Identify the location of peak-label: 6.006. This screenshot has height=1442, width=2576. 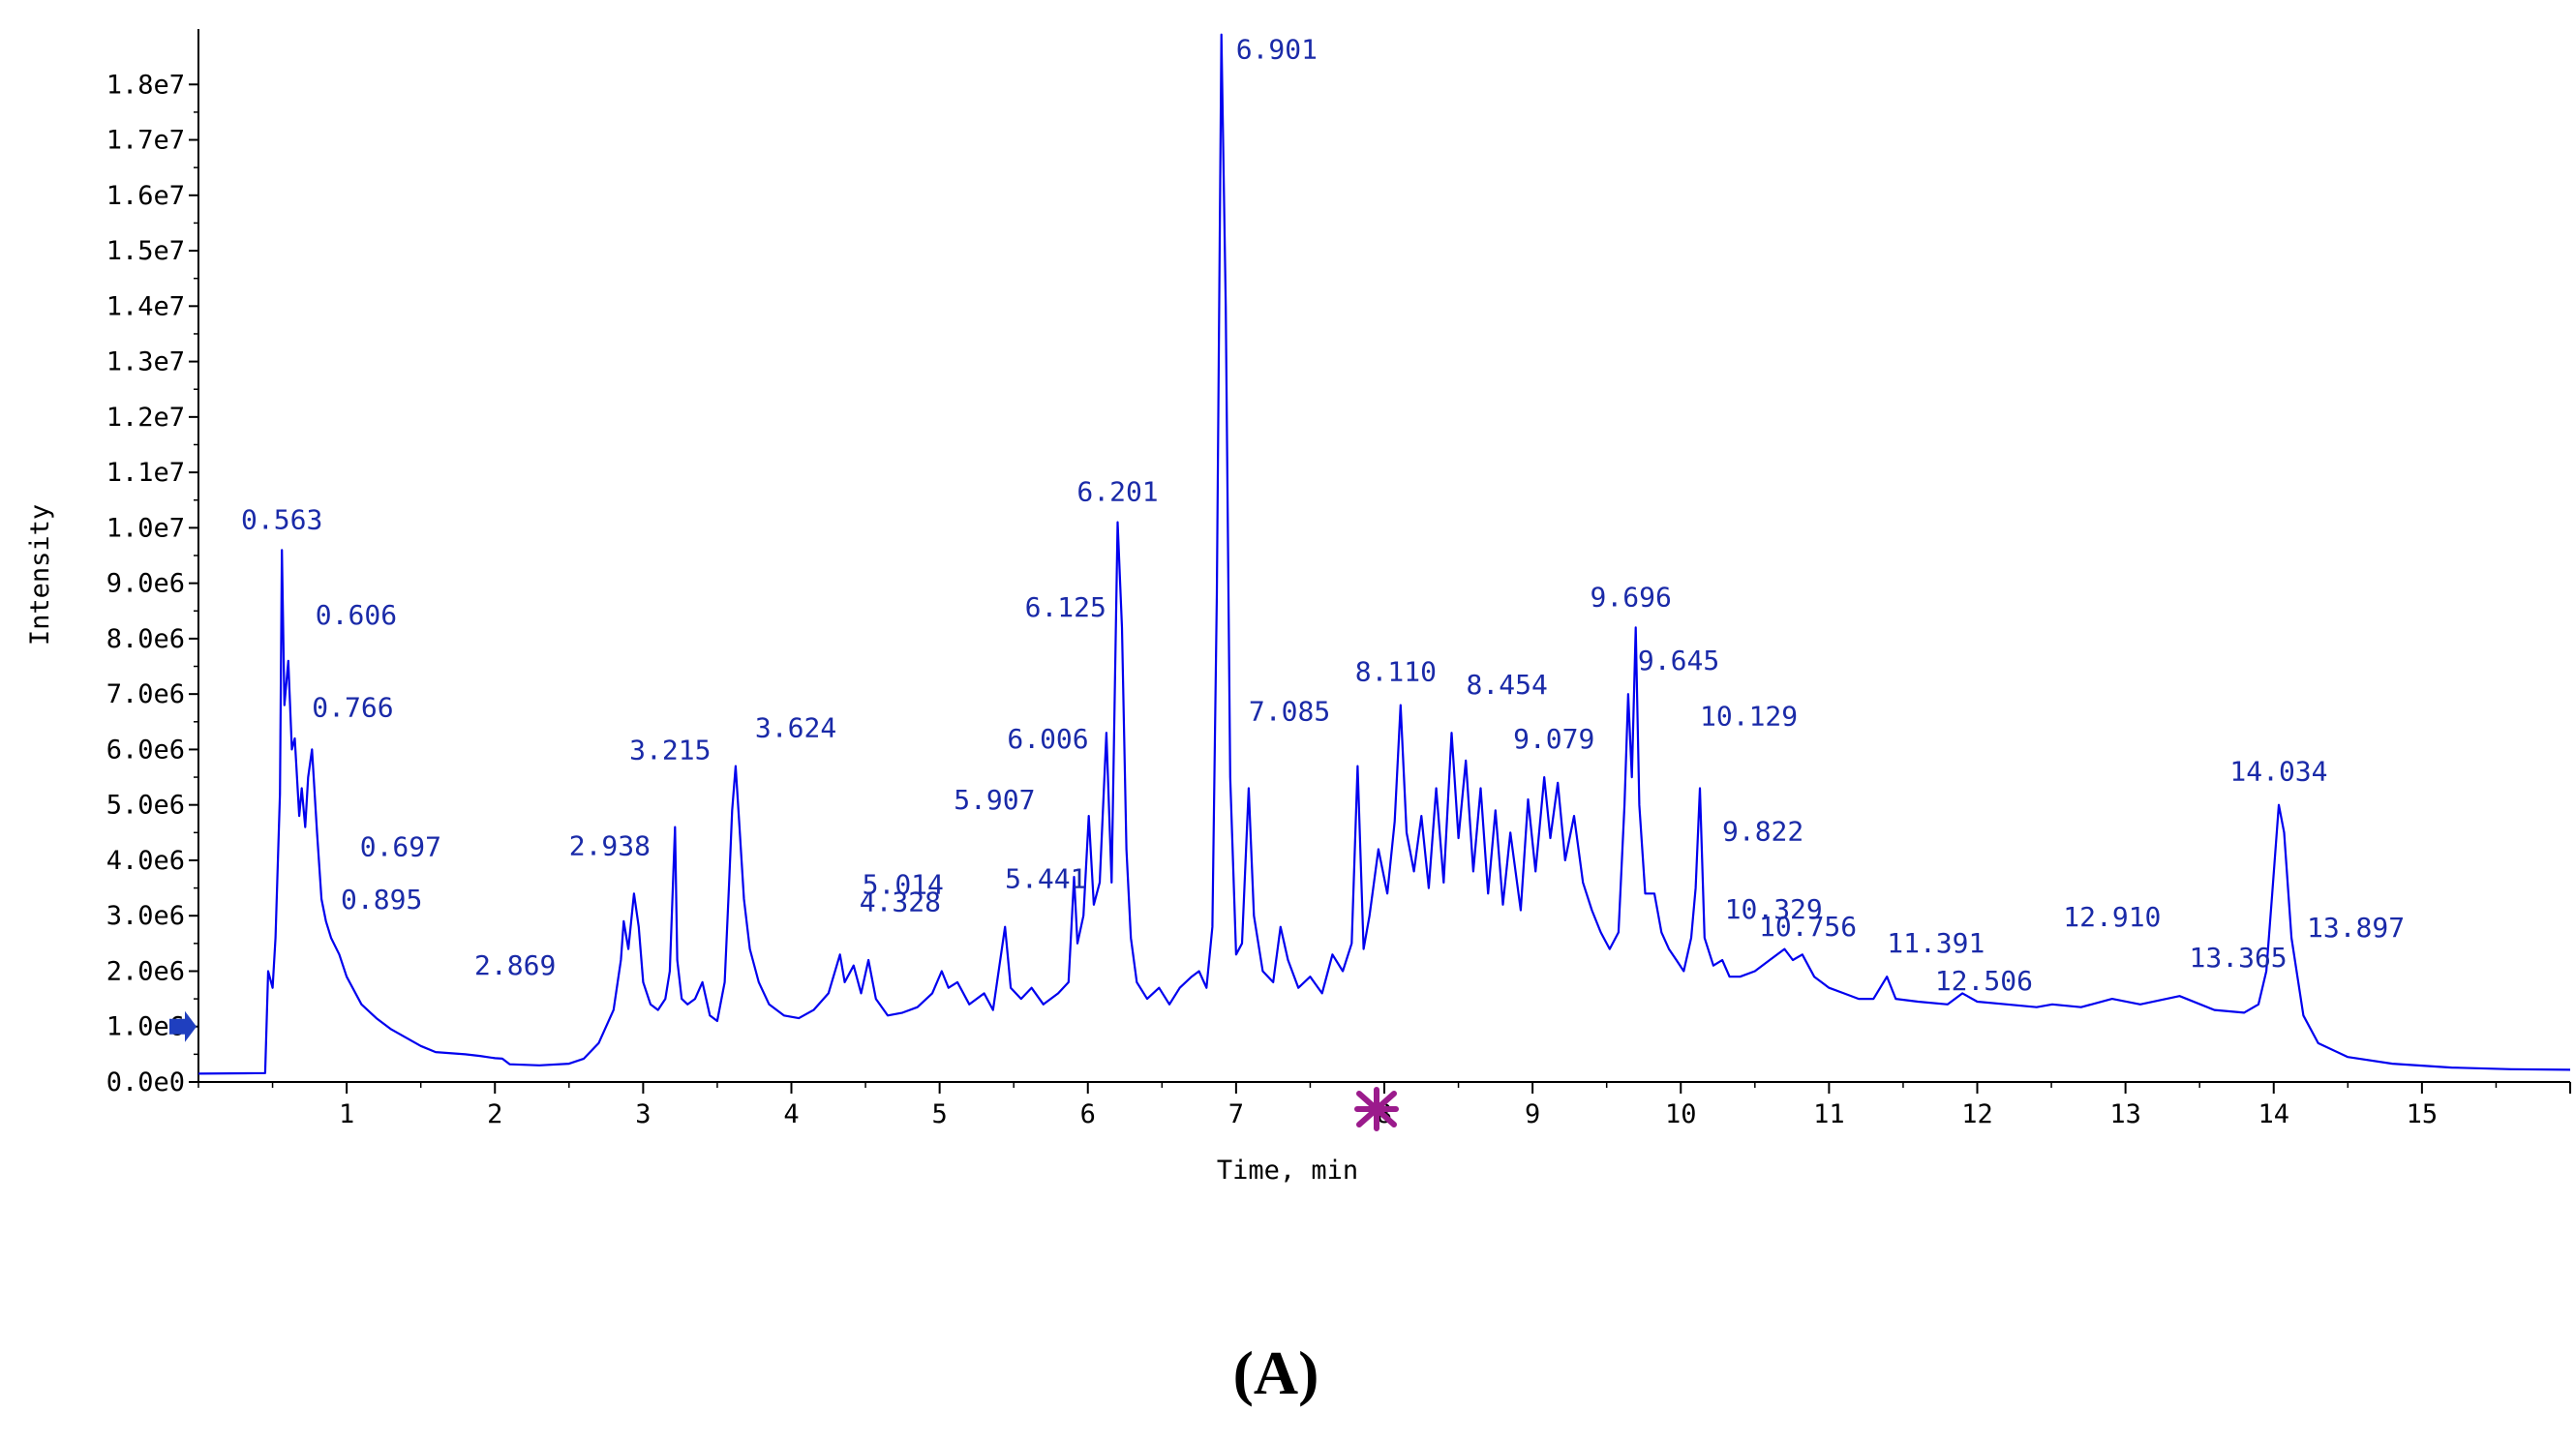
(1047, 739).